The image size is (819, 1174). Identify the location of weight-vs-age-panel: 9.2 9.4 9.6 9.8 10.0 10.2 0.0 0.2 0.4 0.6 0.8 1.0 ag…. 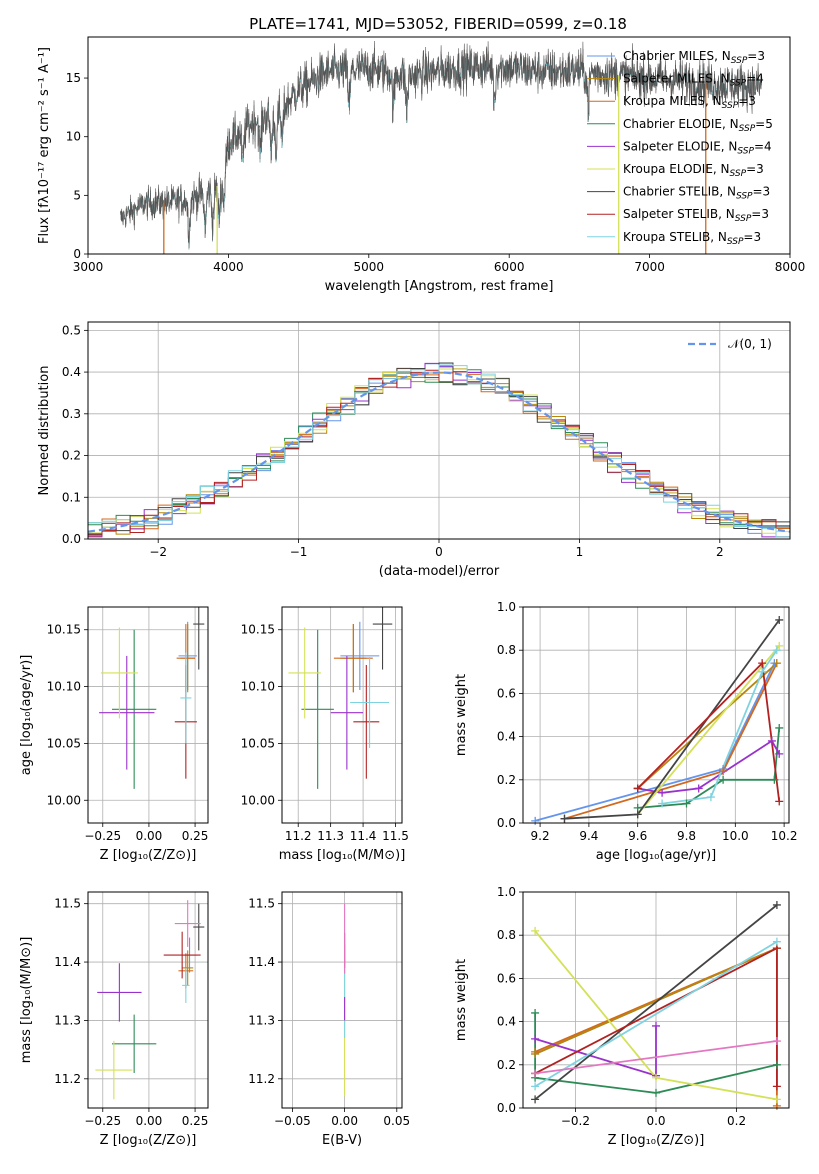
(625, 731).